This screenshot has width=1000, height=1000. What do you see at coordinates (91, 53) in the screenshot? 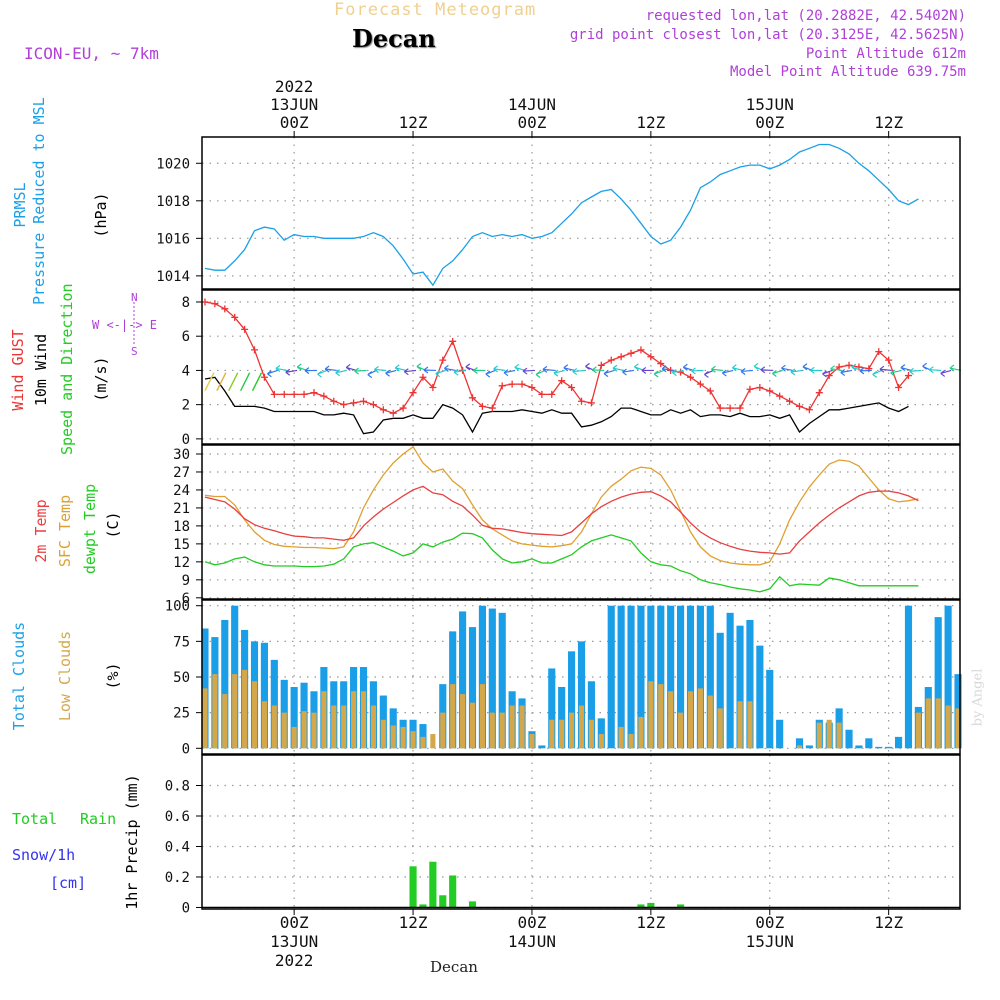
I see `model-label: ICON-EU, ~ 7km` at bounding box center [91, 53].